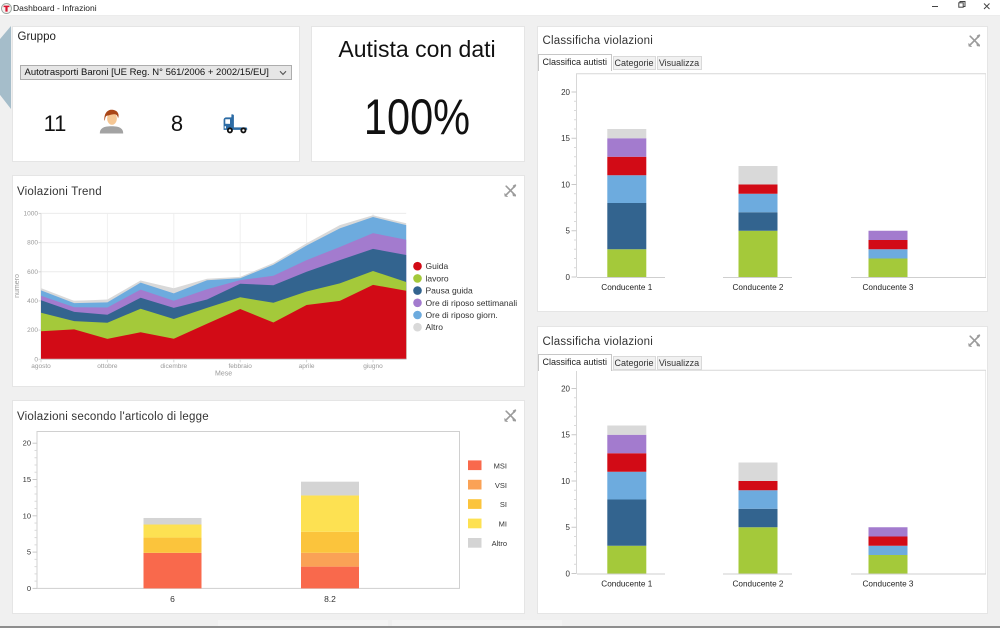 The image size is (1000, 628). What do you see at coordinates (41, 366) in the screenshot?
I see `svg-text: agosto` at bounding box center [41, 366].